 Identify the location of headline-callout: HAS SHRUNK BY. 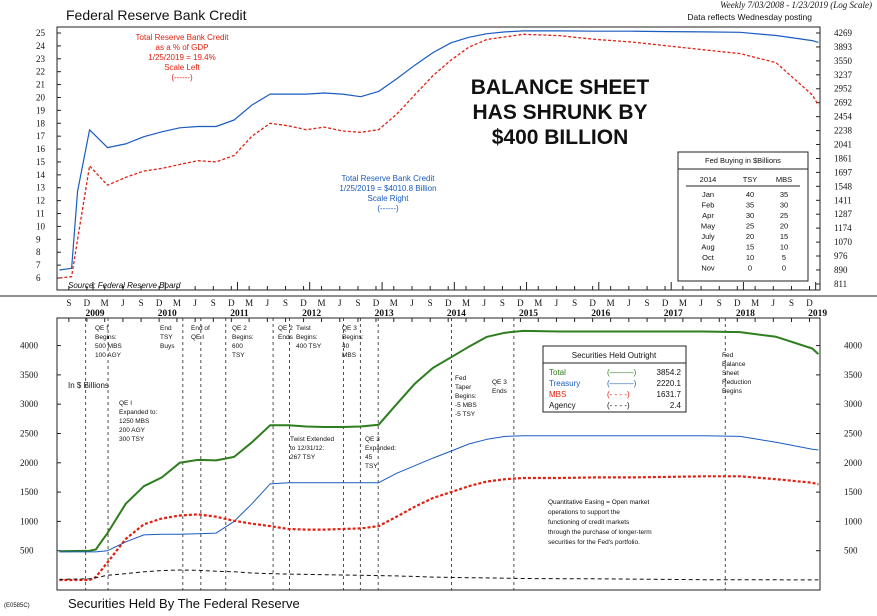
(559, 112).